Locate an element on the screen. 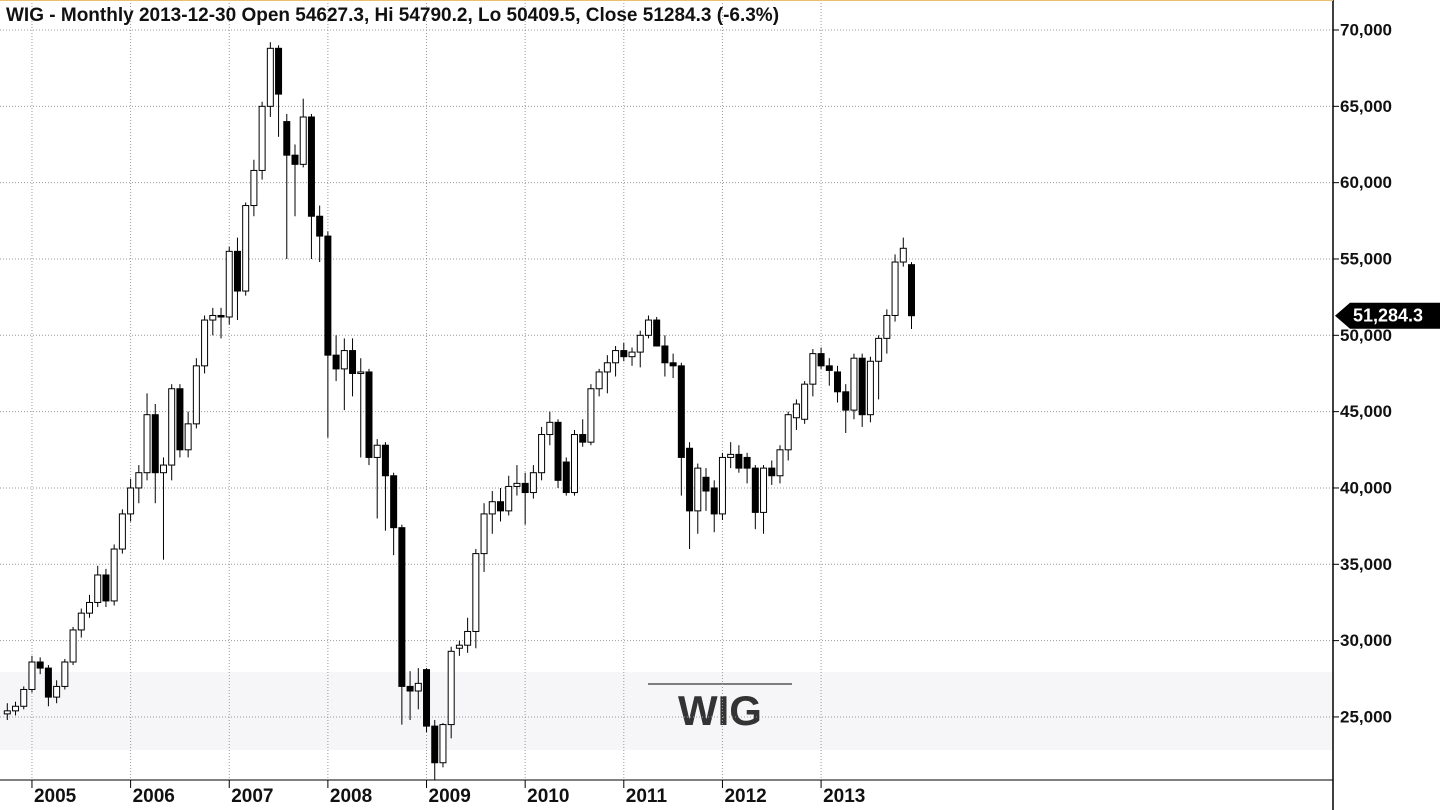 Image resolution: width=1440 pixels, height=810 pixels. y-tick-label: 50,000 is located at coordinates (1366, 335).